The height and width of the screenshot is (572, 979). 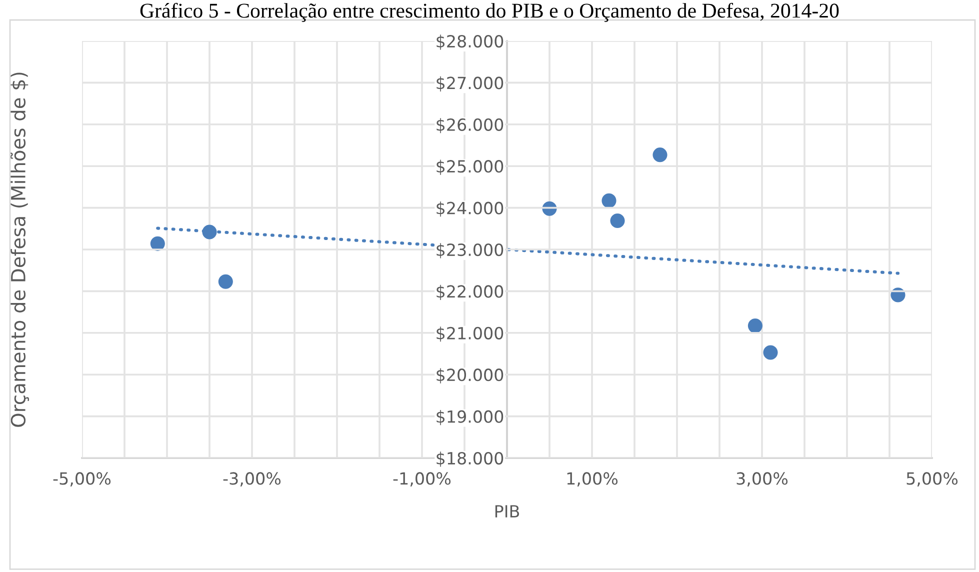 I want to click on x-axis-title: PIB, so click(x=507, y=511).